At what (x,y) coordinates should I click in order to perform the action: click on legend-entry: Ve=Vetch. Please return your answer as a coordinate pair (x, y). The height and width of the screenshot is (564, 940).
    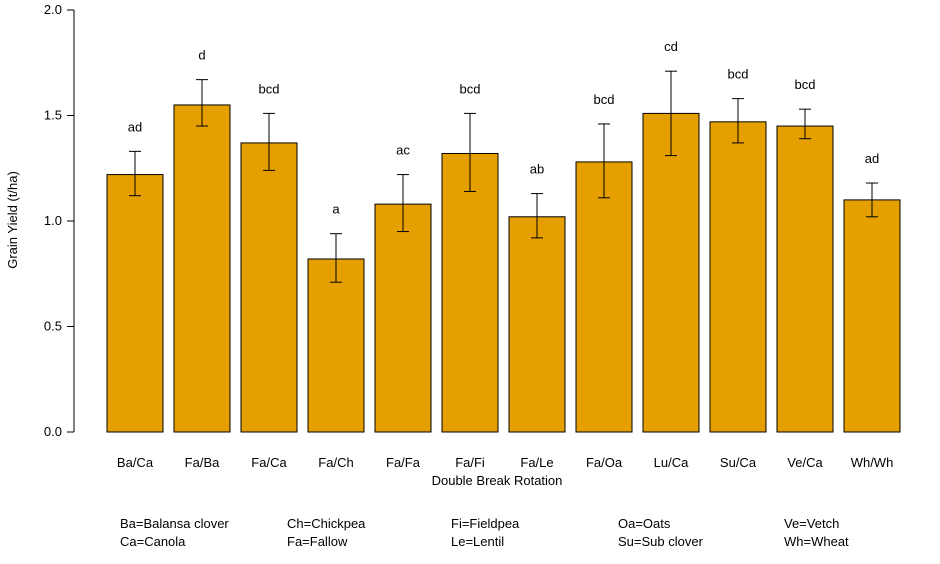
    Looking at the image, I should click on (811, 523).